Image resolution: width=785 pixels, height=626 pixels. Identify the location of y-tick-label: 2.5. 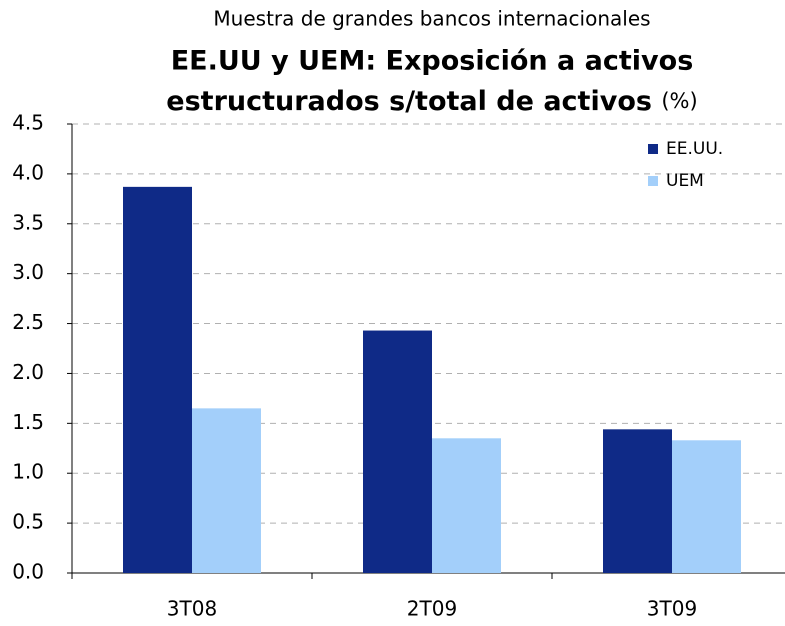
(28, 322).